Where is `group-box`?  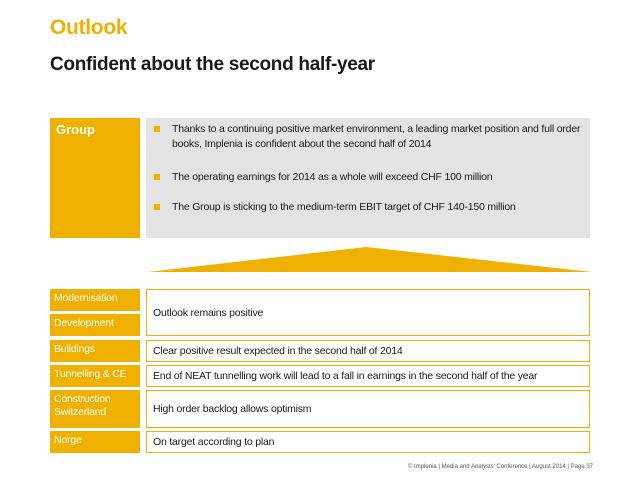
group-box is located at coordinates (95, 178).